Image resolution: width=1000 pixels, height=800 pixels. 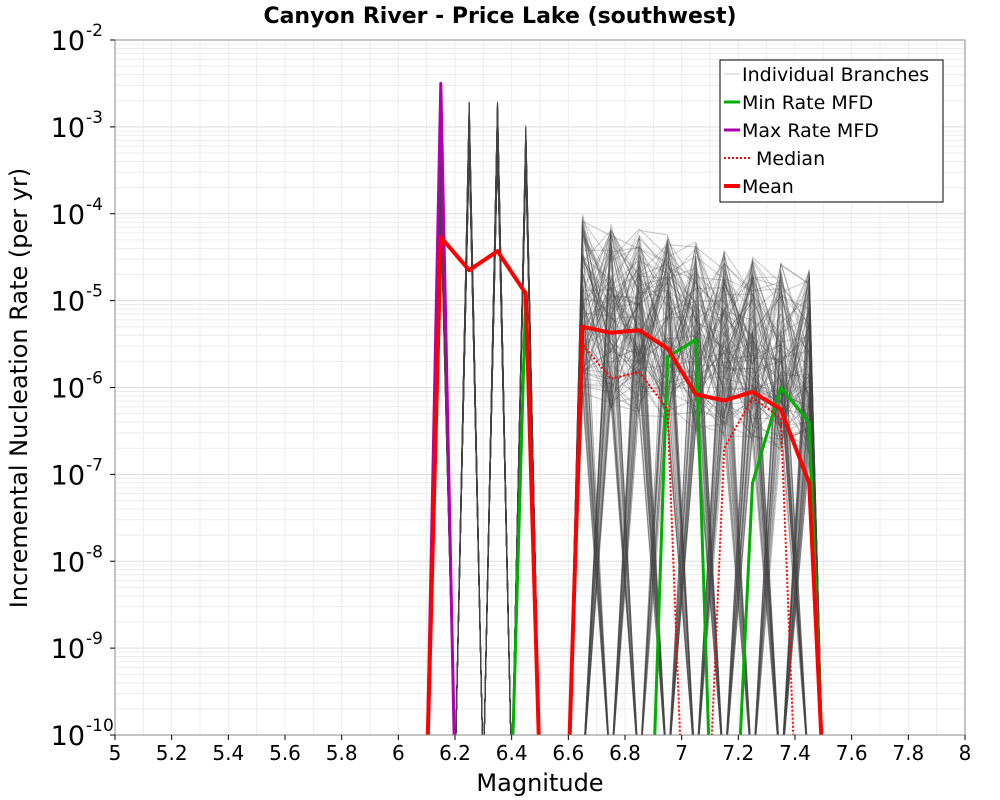 What do you see at coordinates (768, 187) in the screenshot?
I see `legend-label: Mean` at bounding box center [768, 187].